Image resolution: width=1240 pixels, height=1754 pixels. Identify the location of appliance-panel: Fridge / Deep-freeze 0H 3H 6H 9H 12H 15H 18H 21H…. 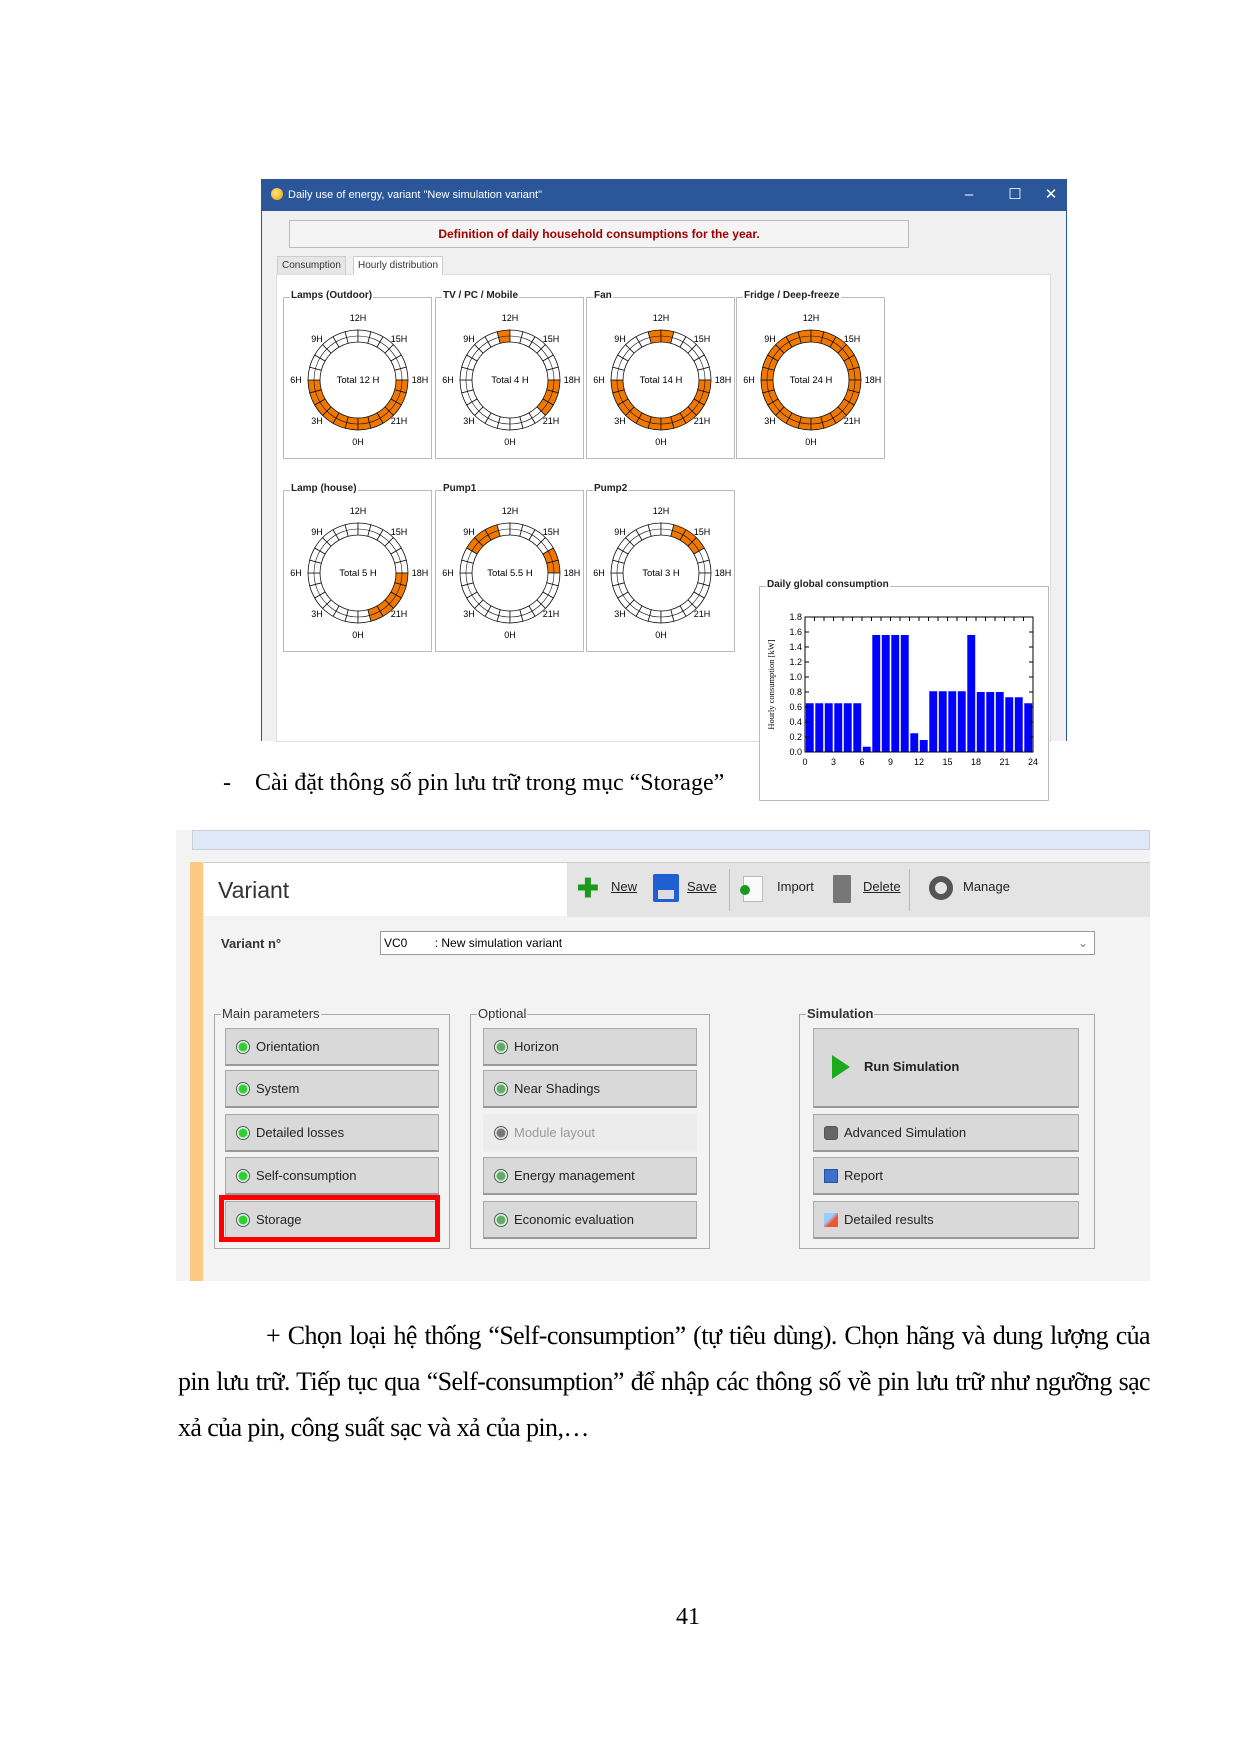
(811, 374).